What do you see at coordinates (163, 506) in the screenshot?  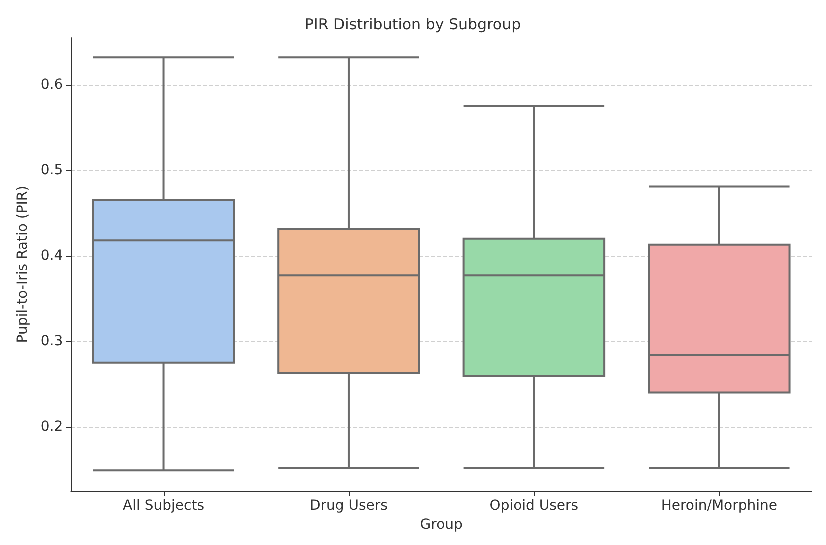 I see `x-tick-label: All Subjects` at bounding box center [163, 506].